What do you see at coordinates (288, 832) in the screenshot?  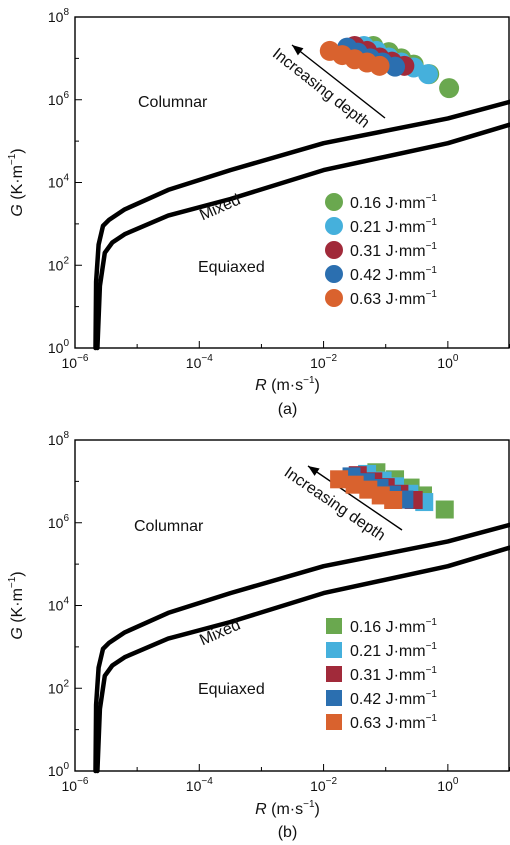 I see `panel-label: (b)` at bounding box center [288, 832].